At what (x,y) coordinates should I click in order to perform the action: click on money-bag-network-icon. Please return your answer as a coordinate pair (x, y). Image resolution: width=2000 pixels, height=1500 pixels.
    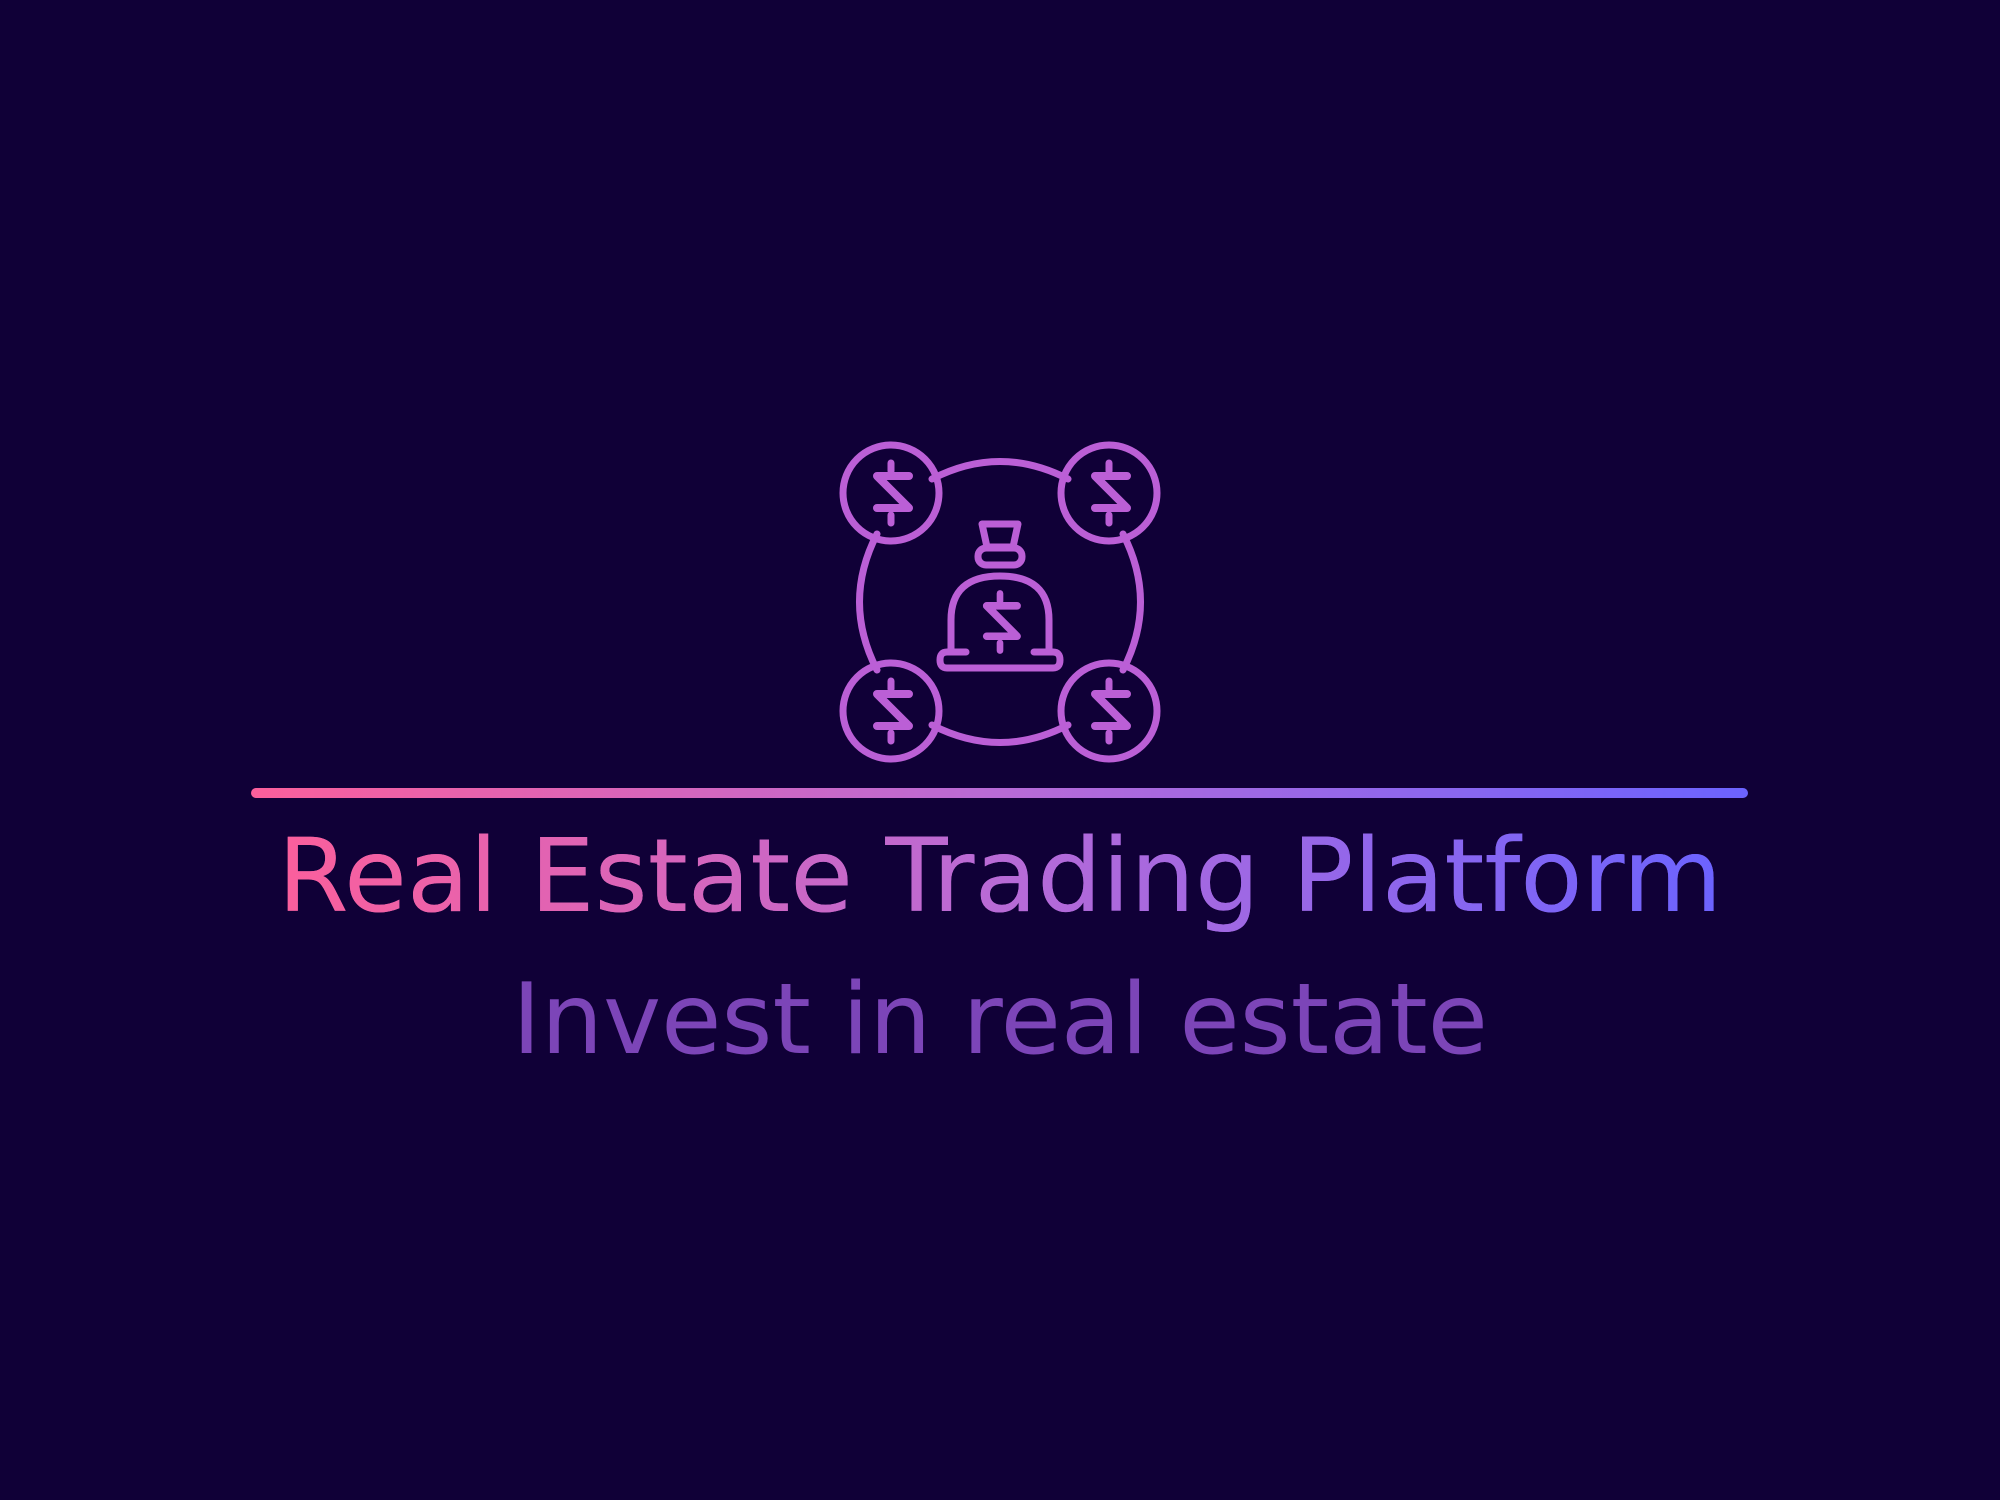
    Looking at the image, I should click on (1000, 602).